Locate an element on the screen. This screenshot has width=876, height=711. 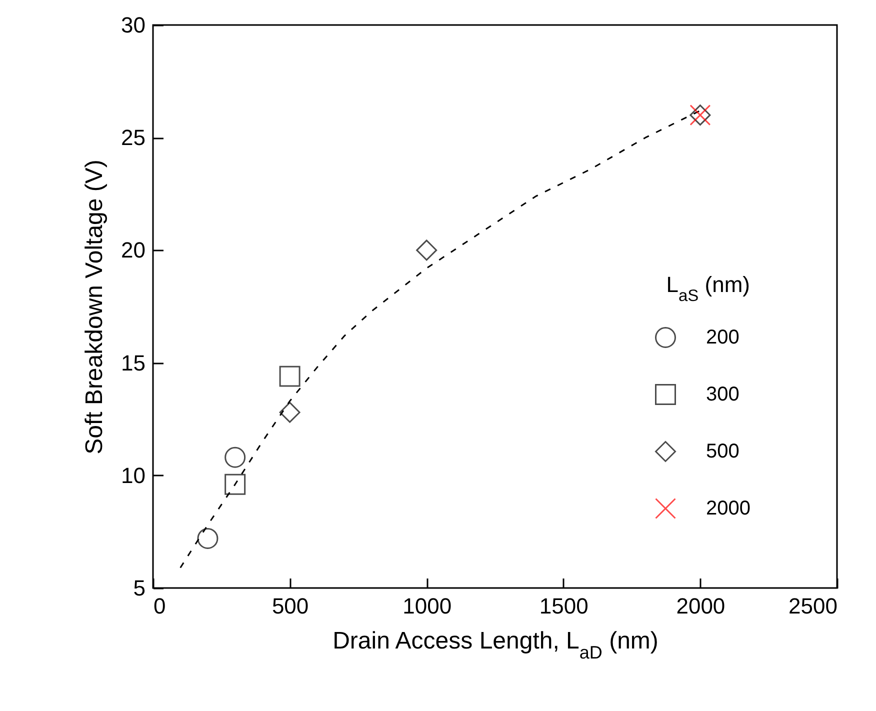
x-tick-label: 1500 is located at coordinates (563, 606).